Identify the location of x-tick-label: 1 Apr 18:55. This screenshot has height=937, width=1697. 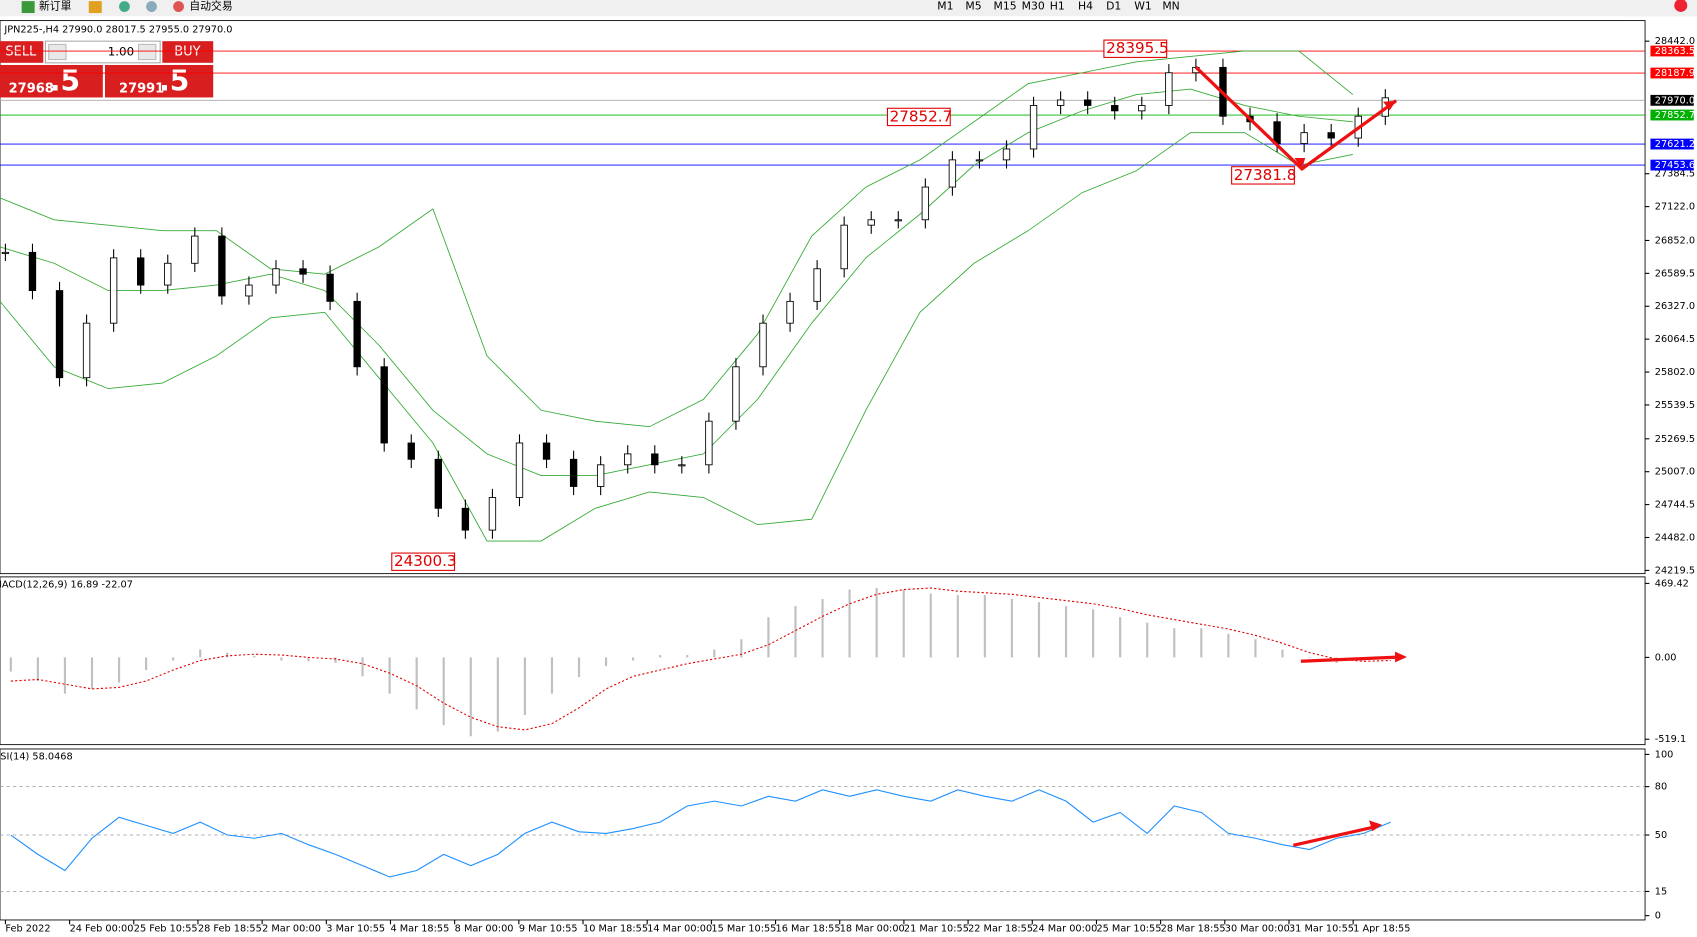
(1381, 928).